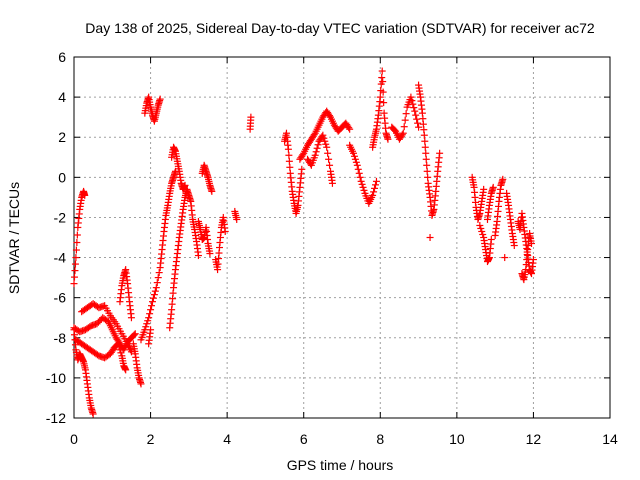 The height and width of the screenshot is (480, 640). What do you see at coordinates (60, 298) in the screenshot?
I see `y-tick-label: -6` at bounding box center [60, 298].